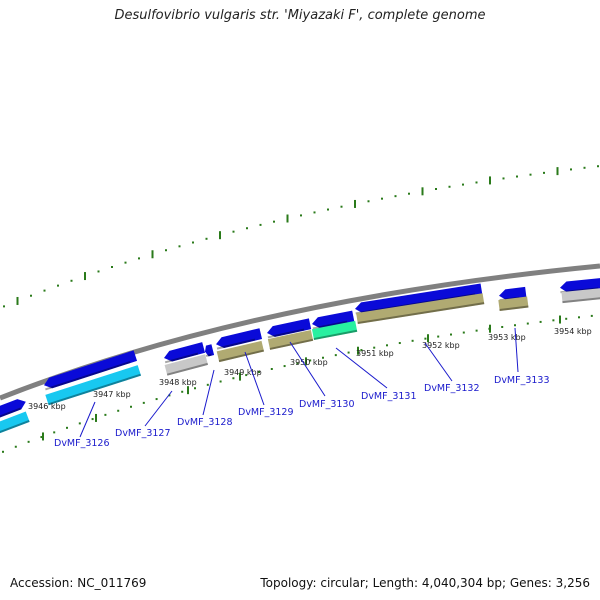 This screenshot has height=600, width=600. I want to click on gene-label: DvMF_3126, so click(82, 443).